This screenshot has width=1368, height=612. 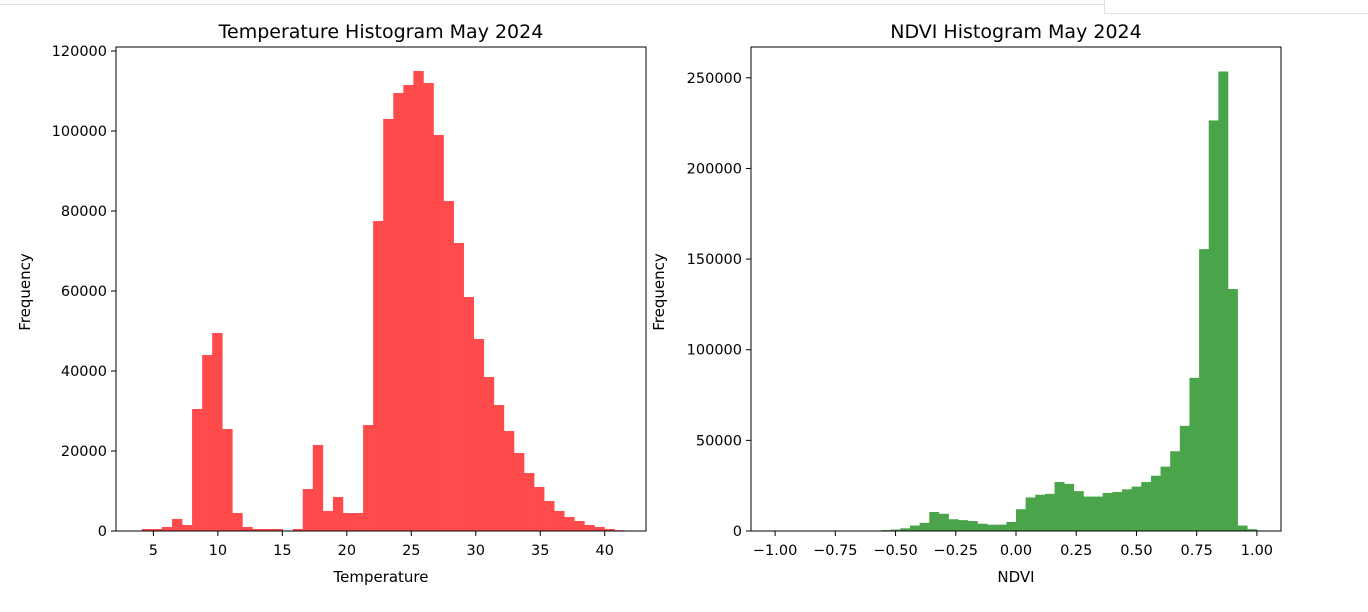 I want to click on y-tick-label: 250000, so click(x=714, y=79).